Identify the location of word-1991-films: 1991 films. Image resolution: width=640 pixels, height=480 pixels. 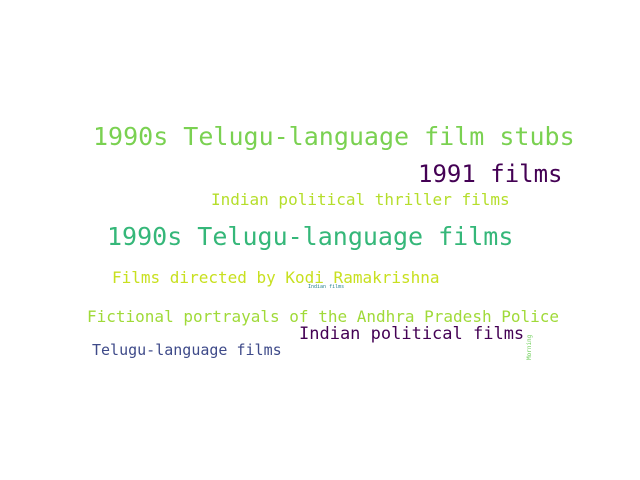
(490, 174).